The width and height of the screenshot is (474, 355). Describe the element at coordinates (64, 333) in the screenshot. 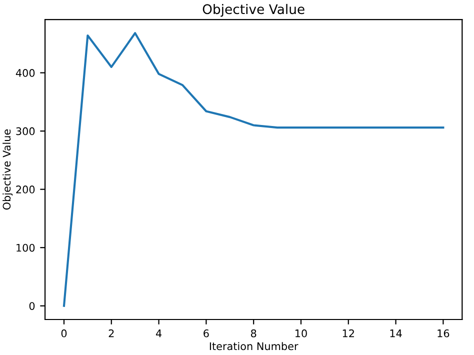

I see `x-tick-label: 0` at that location.